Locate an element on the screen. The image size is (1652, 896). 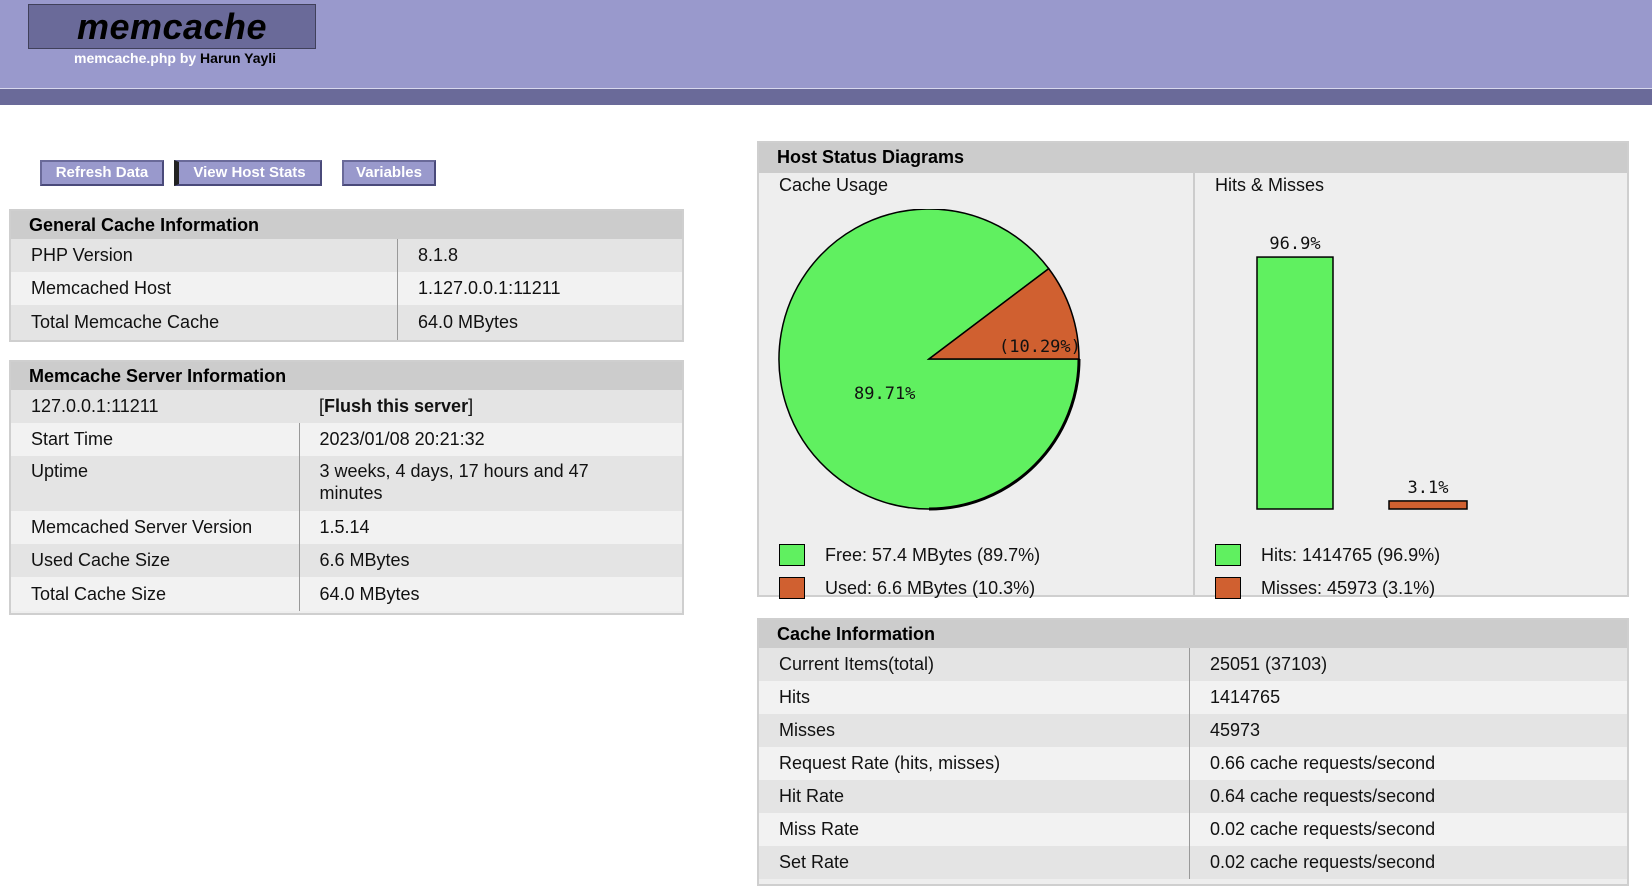
row-key: Request Rate (hits, misses) is located at coordinates (974, 763).